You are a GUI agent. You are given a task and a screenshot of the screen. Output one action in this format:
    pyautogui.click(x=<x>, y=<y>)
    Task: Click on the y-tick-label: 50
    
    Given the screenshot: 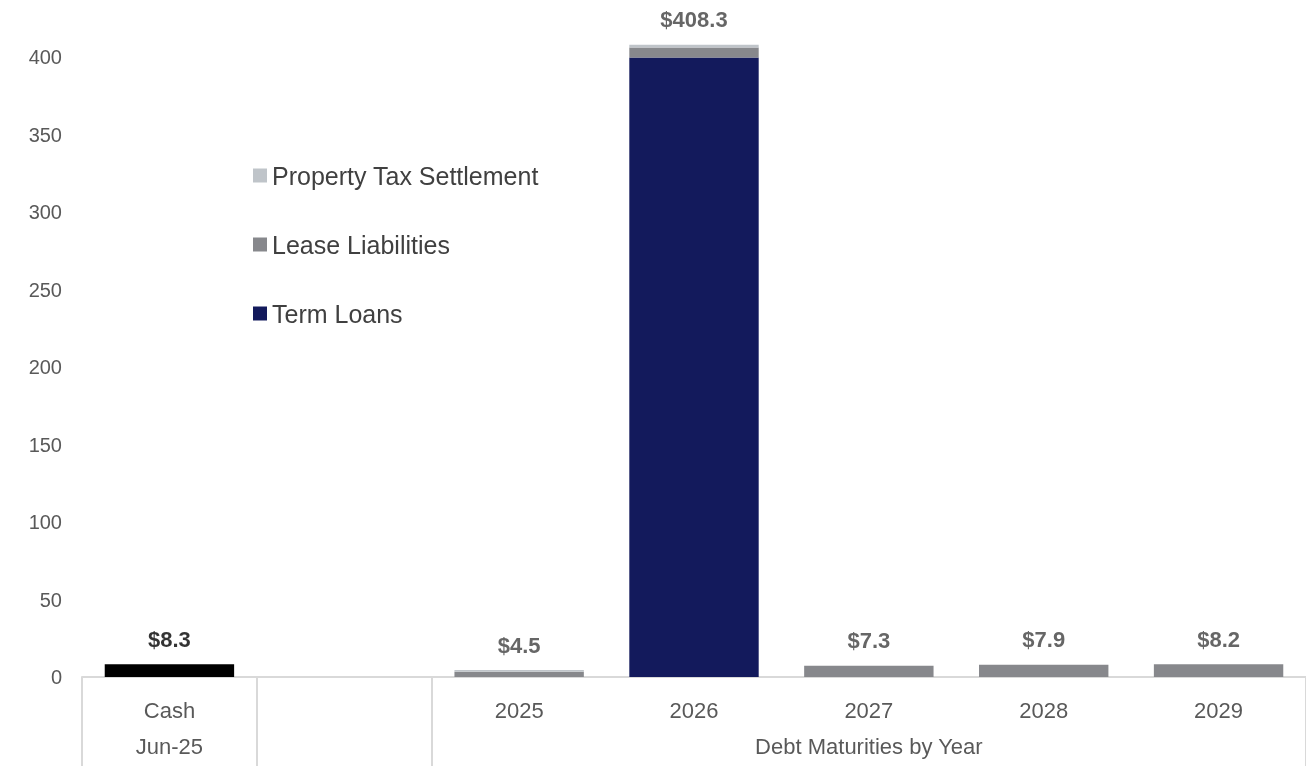 What is the action you would take?
    pyautogui.click(x=50, y=599)
    